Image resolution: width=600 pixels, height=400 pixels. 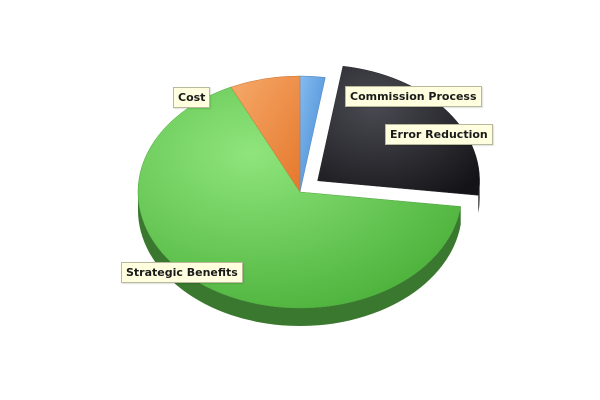 What do you see at coordinates (265, 134) in the screenshot?
I see `pie-slice-cost` at bounding box center [265, 134].